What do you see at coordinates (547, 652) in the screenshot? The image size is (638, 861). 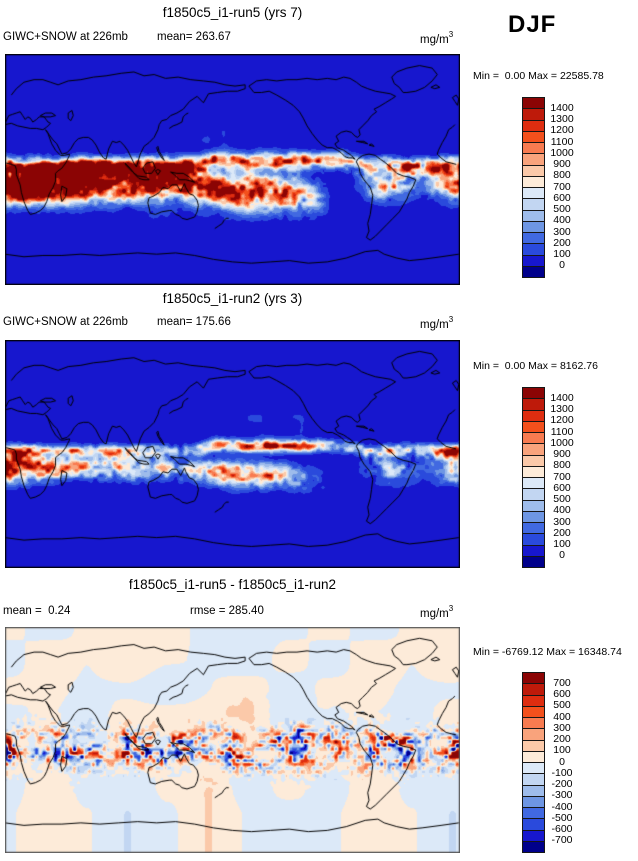 I see `panel3-minmax-label: Min = -6769.12 Max = 16348.74` at bounding box center [547, 652].